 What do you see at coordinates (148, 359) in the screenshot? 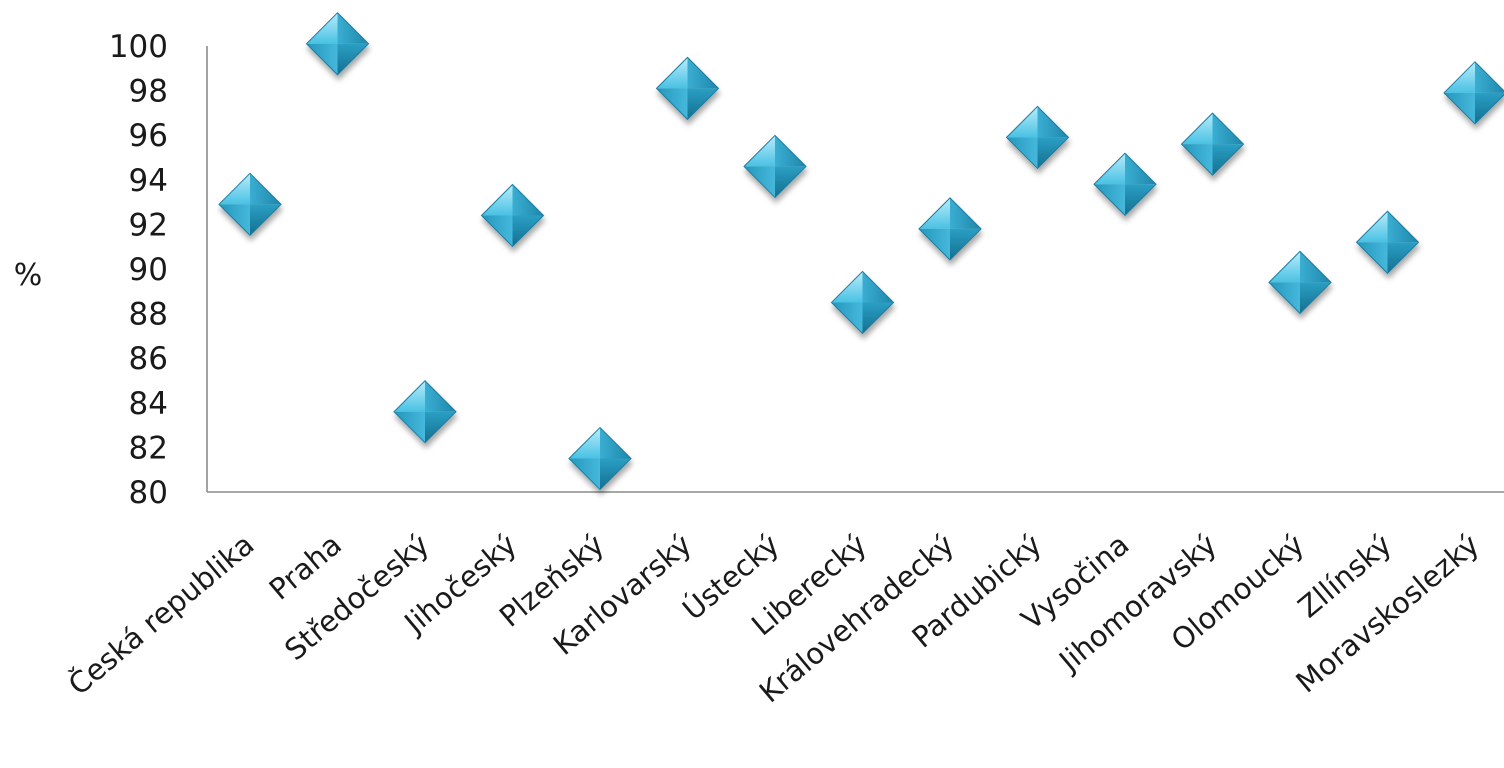
I see `y-tick-label: 86` at bounding box center [148, 359].